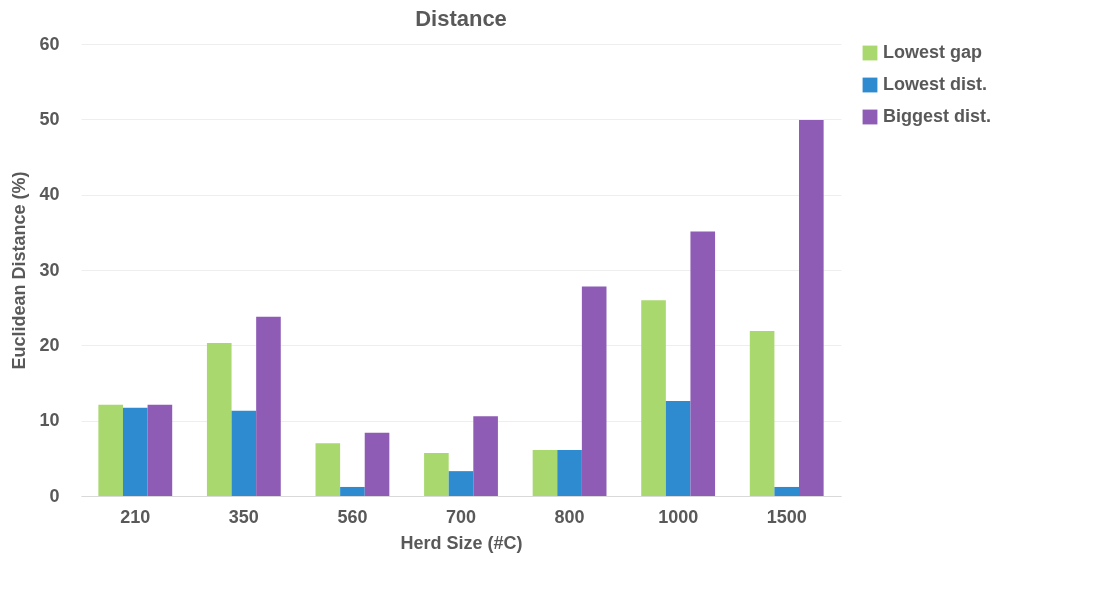 This screenshot has width=1105, height=599. What do you see at coordinates (49, 194) in the screenshot?
I see `y-tick-label: 40` at bounding box center [49, 194].